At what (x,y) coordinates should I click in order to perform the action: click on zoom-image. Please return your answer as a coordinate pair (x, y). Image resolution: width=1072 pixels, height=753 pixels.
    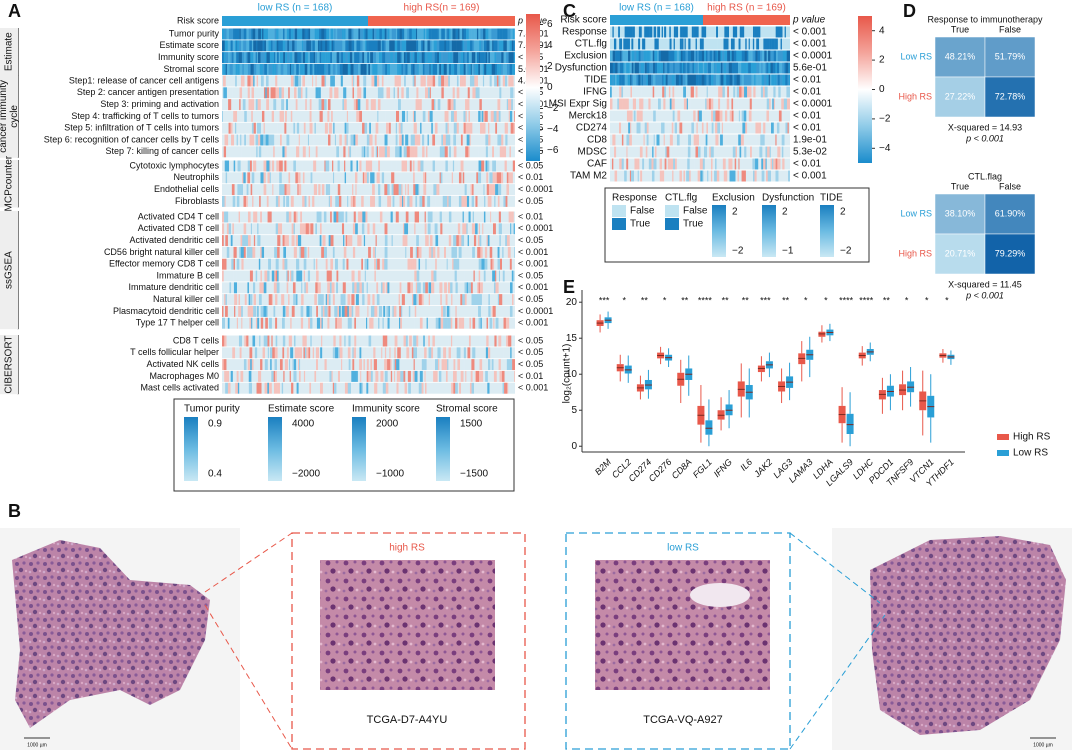
    Looking at the image, I should click on (682, 625).